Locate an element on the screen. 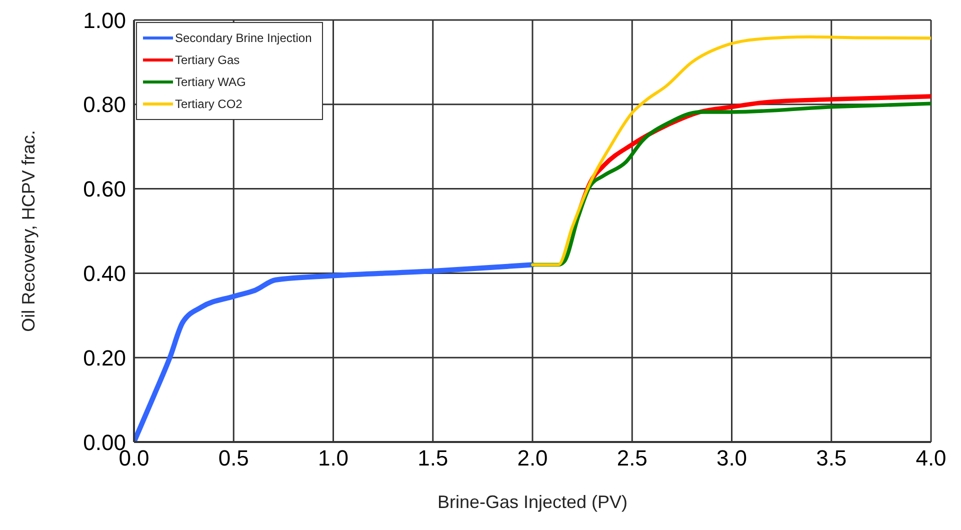  x-tick-label: 0.5 is located at coordinates (233, 458).